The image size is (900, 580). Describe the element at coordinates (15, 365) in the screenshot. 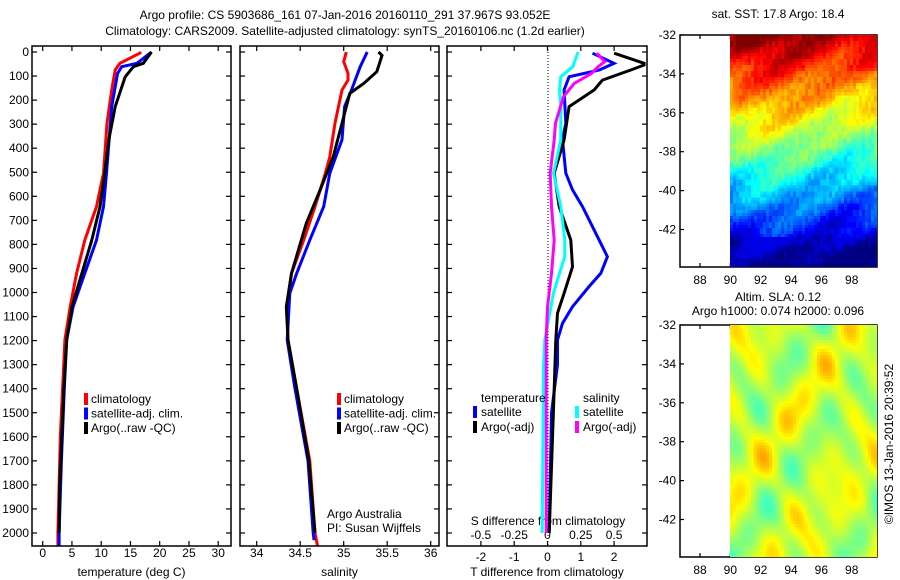

I see `depth-tick-label: 1300` at that location.